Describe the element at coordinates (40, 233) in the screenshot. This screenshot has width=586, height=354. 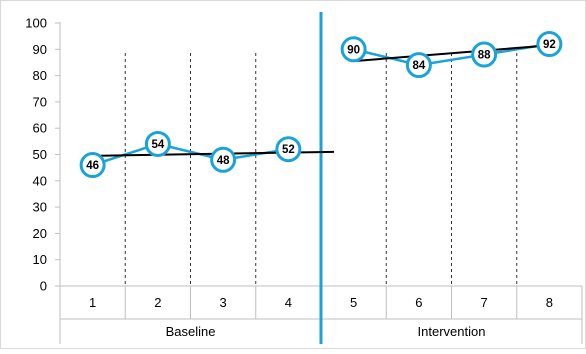
I see `y-tick-label: 20` at that location.